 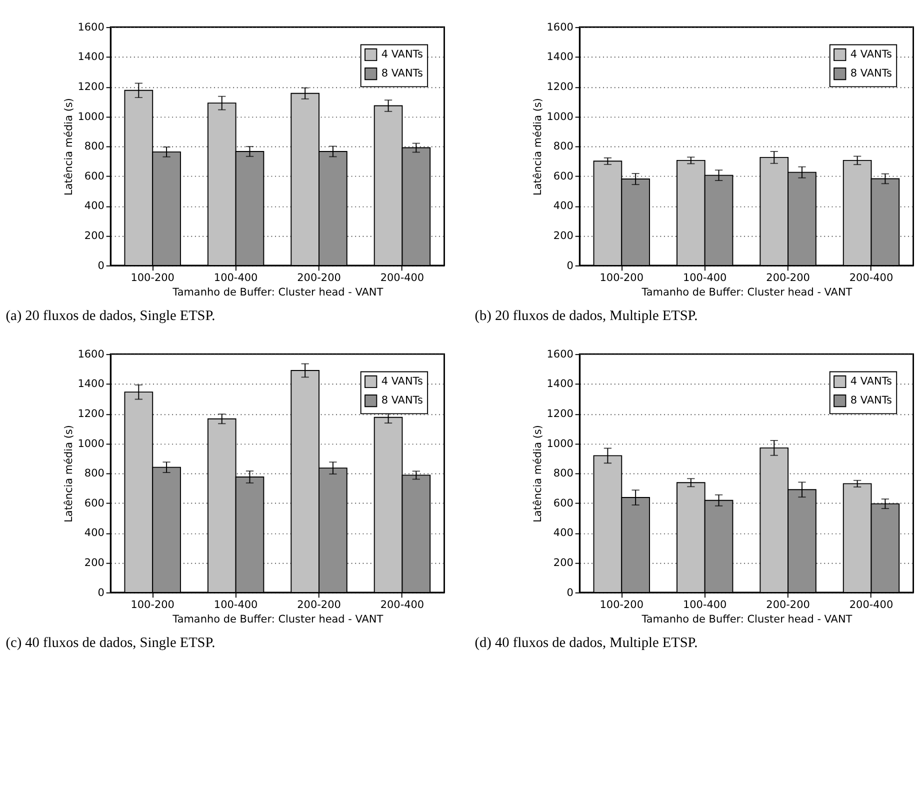 What do you see at coordinates (586, 642) in the screenshot?
I see `text: (d) 40 fluxos de dados, Multiple ETSP.` at bounding box center [586, 642].